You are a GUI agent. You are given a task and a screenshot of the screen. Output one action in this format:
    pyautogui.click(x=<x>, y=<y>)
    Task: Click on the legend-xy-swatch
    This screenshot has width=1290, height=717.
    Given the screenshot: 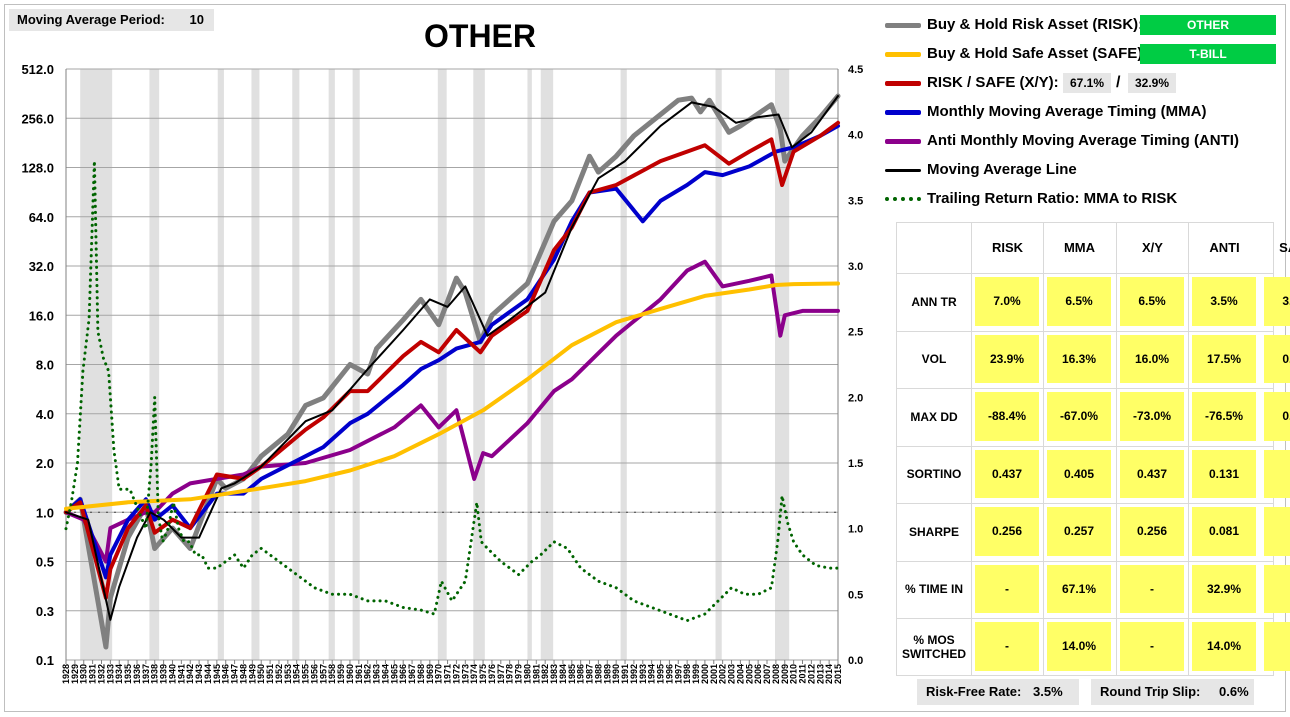 What is the action you would take?
    pyautogui.click(x=903, y=83)
    